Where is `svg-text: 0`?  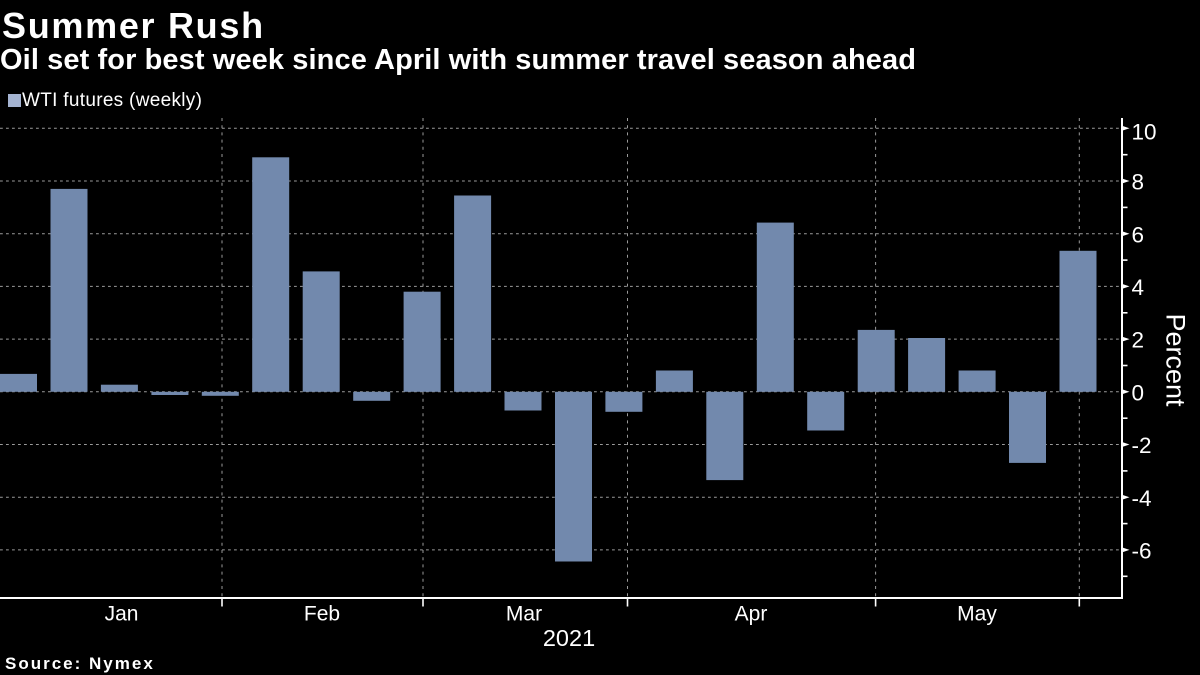 svg-text: 0 is located at coordinates (1138, 392).